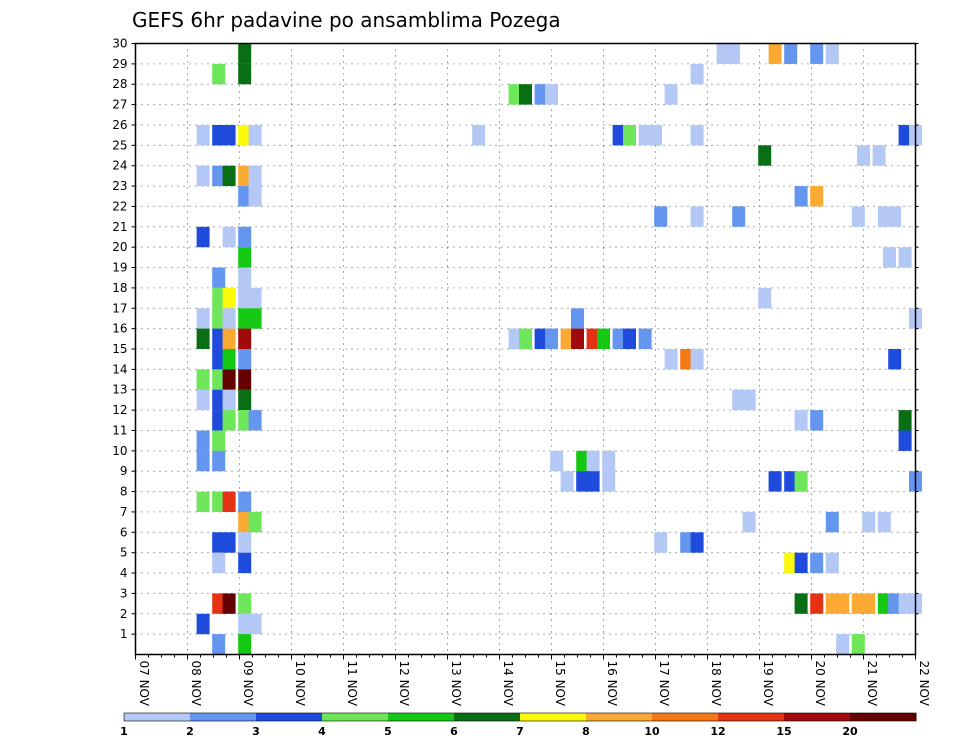 The image size is (960, 742). Describe the element at coordinates (119, 227) in the screenshot. I see `y-tick-label: 21` at that location.